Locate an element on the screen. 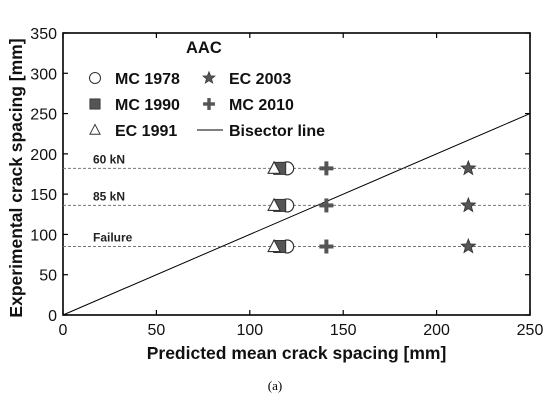 This screenshot has width=550, height=403. x-tick-label: 0 is located at coordinates (63, 330).